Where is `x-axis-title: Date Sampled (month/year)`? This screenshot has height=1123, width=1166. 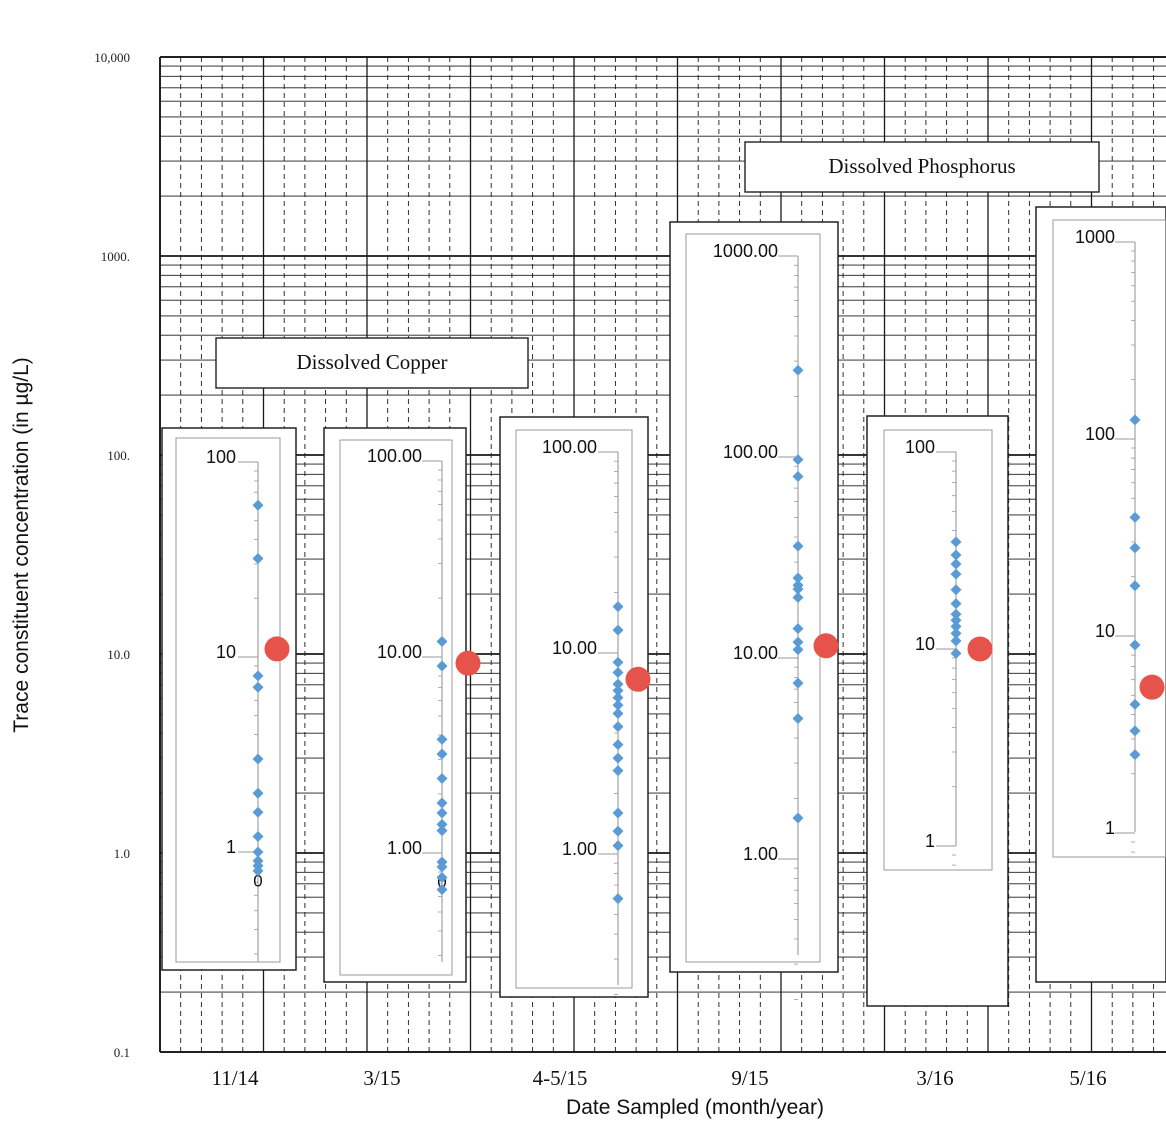
x-axis-title: Date Sampled (month/year) is located at coordinates (695, 1107).